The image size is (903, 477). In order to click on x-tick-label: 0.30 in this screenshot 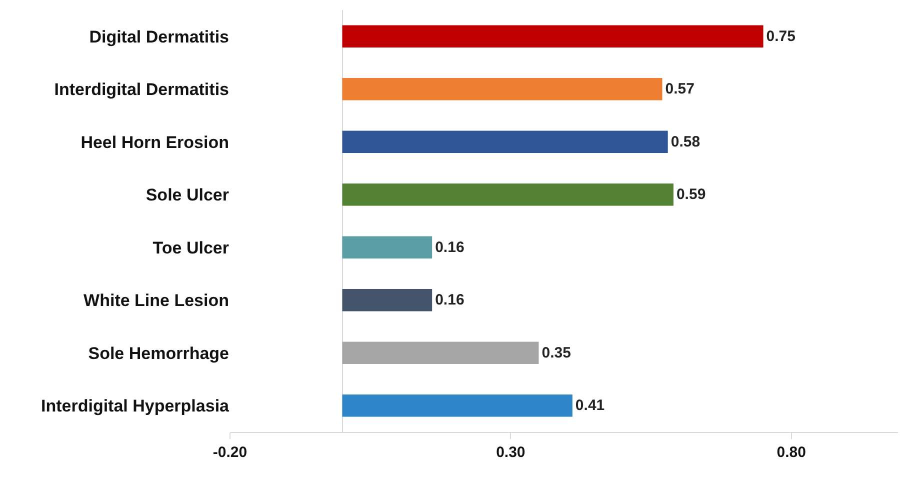, I will do `click(511, 452)`.